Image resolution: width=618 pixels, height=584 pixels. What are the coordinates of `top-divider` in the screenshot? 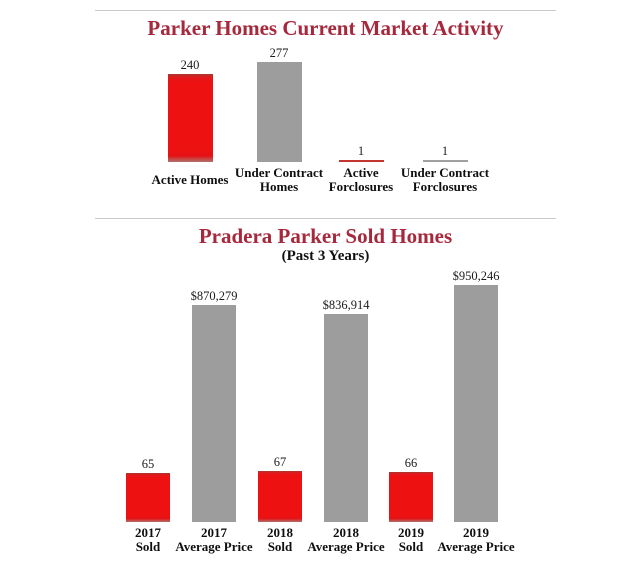 It's located at (325, 10).